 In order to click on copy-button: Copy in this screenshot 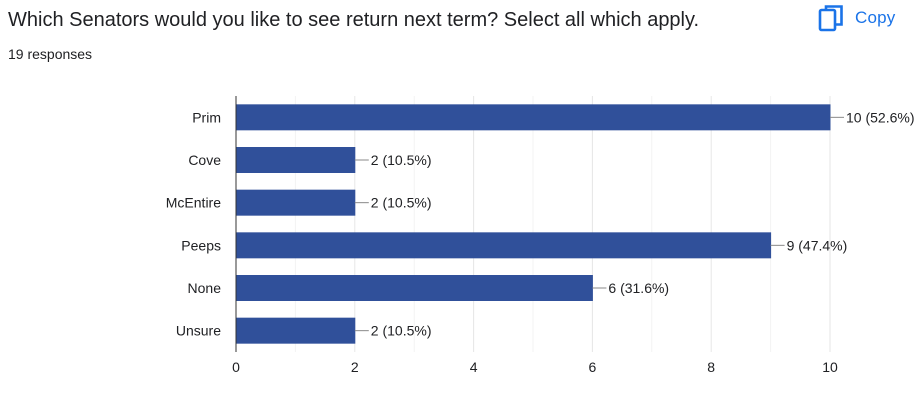, I will do `click(868, 18)`.